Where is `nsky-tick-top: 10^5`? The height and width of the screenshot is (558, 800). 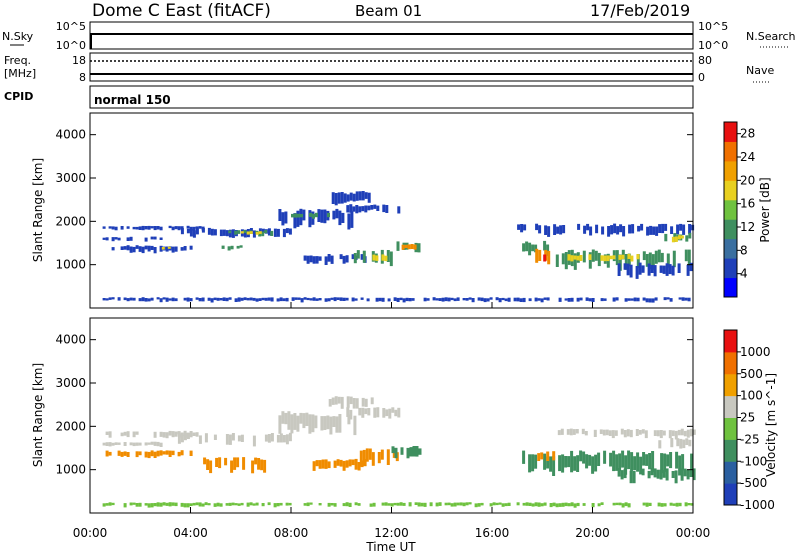
nsky-tick-top: 10^5 is located at coordinates (71, 26).